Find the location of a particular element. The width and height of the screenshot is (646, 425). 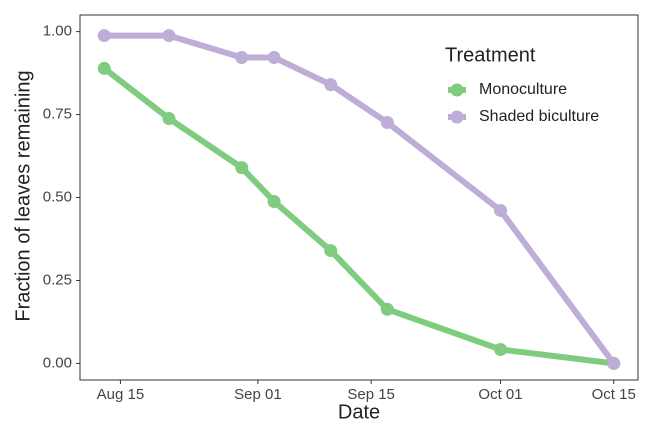

y-axis-title: Fraction of leaves remaining is located at coordinates (23, 195).